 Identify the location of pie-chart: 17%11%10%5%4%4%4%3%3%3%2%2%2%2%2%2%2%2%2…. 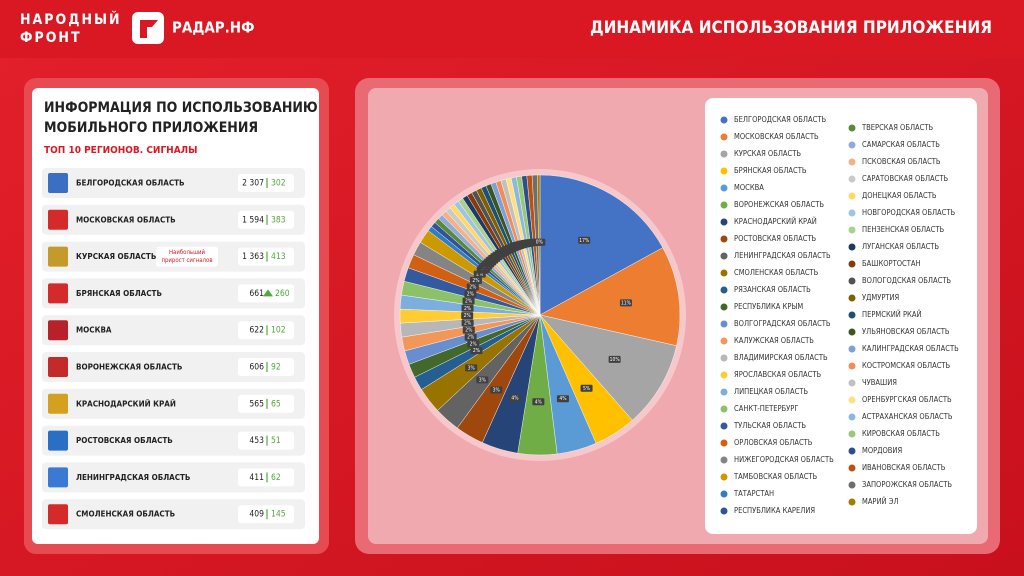
(540, 315).